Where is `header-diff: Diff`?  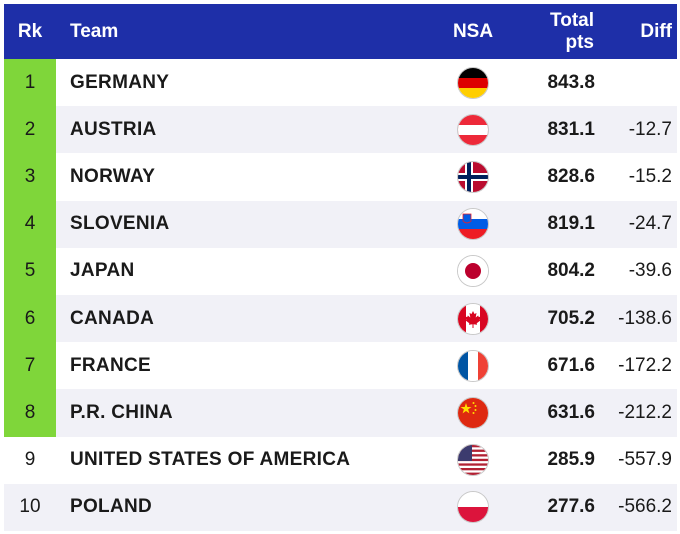 header-diff: Diff is located at coordinates (656, 31).